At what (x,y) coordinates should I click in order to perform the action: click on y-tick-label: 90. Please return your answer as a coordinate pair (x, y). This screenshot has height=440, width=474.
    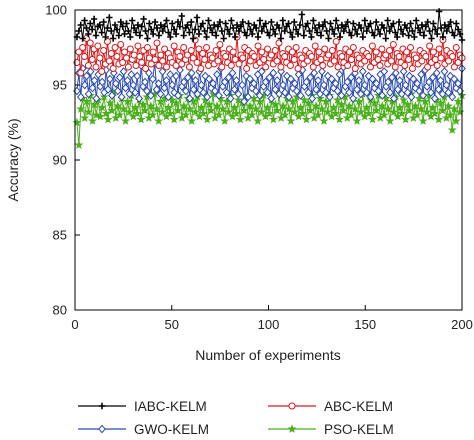
    Looking at the image, I should click on (60, 160).